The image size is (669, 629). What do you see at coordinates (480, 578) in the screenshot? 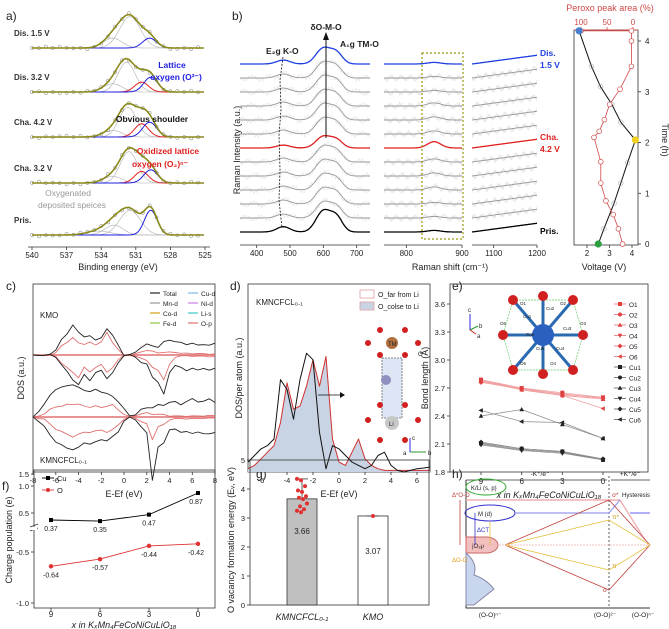
I see `lower-band` at bounding box center [480, 578].